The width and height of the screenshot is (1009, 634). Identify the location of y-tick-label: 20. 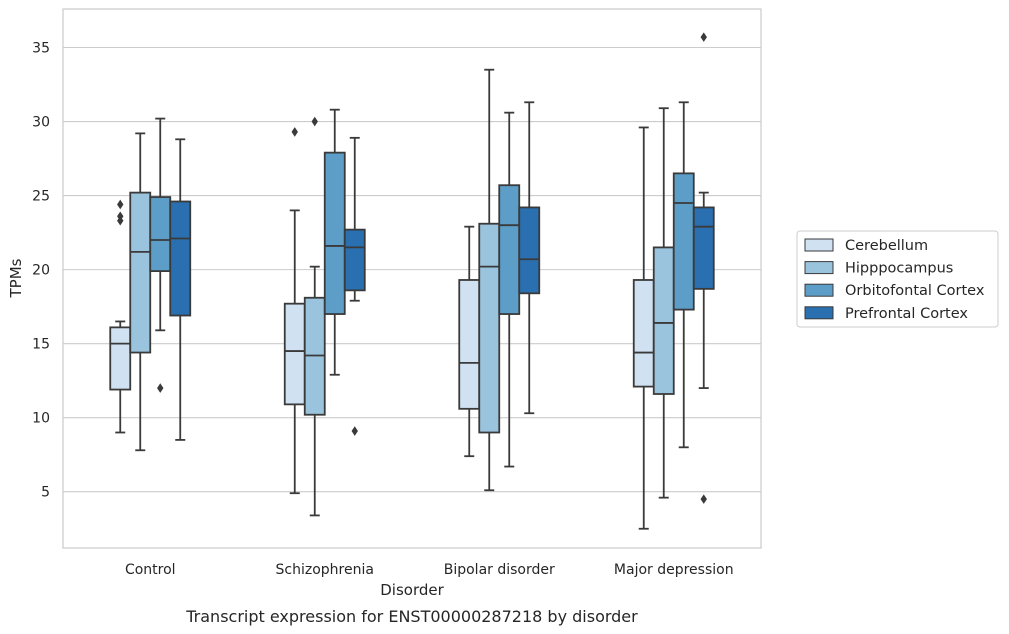
(41, 271).